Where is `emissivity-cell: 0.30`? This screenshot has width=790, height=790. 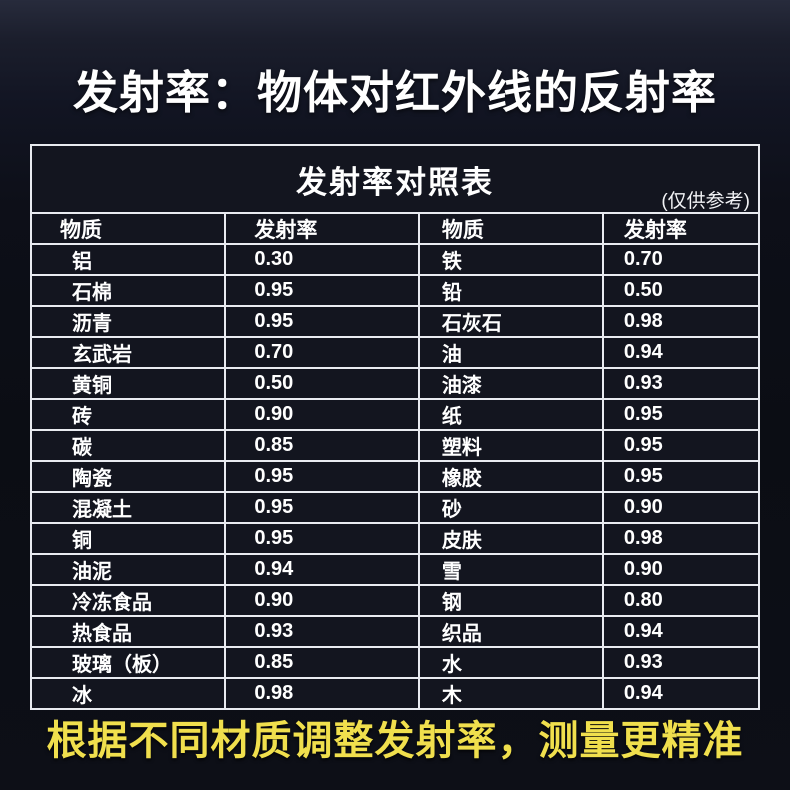 emissivity-cell: 0.30 is located at coordinates (320, 259).